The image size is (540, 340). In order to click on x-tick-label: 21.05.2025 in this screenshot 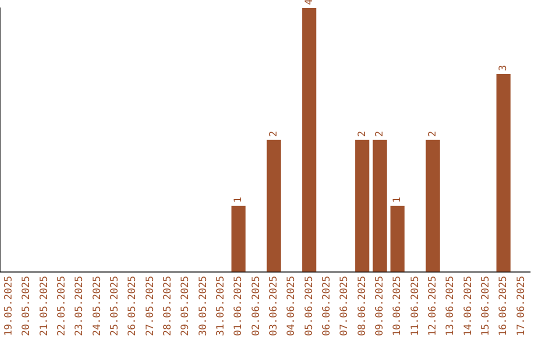, I will do `click(44, 306)`.